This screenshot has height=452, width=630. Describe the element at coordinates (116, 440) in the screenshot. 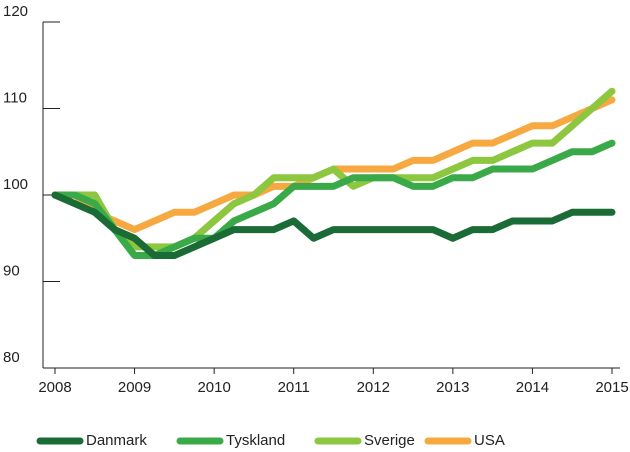

I see `legend-label: Danmark` at that location.